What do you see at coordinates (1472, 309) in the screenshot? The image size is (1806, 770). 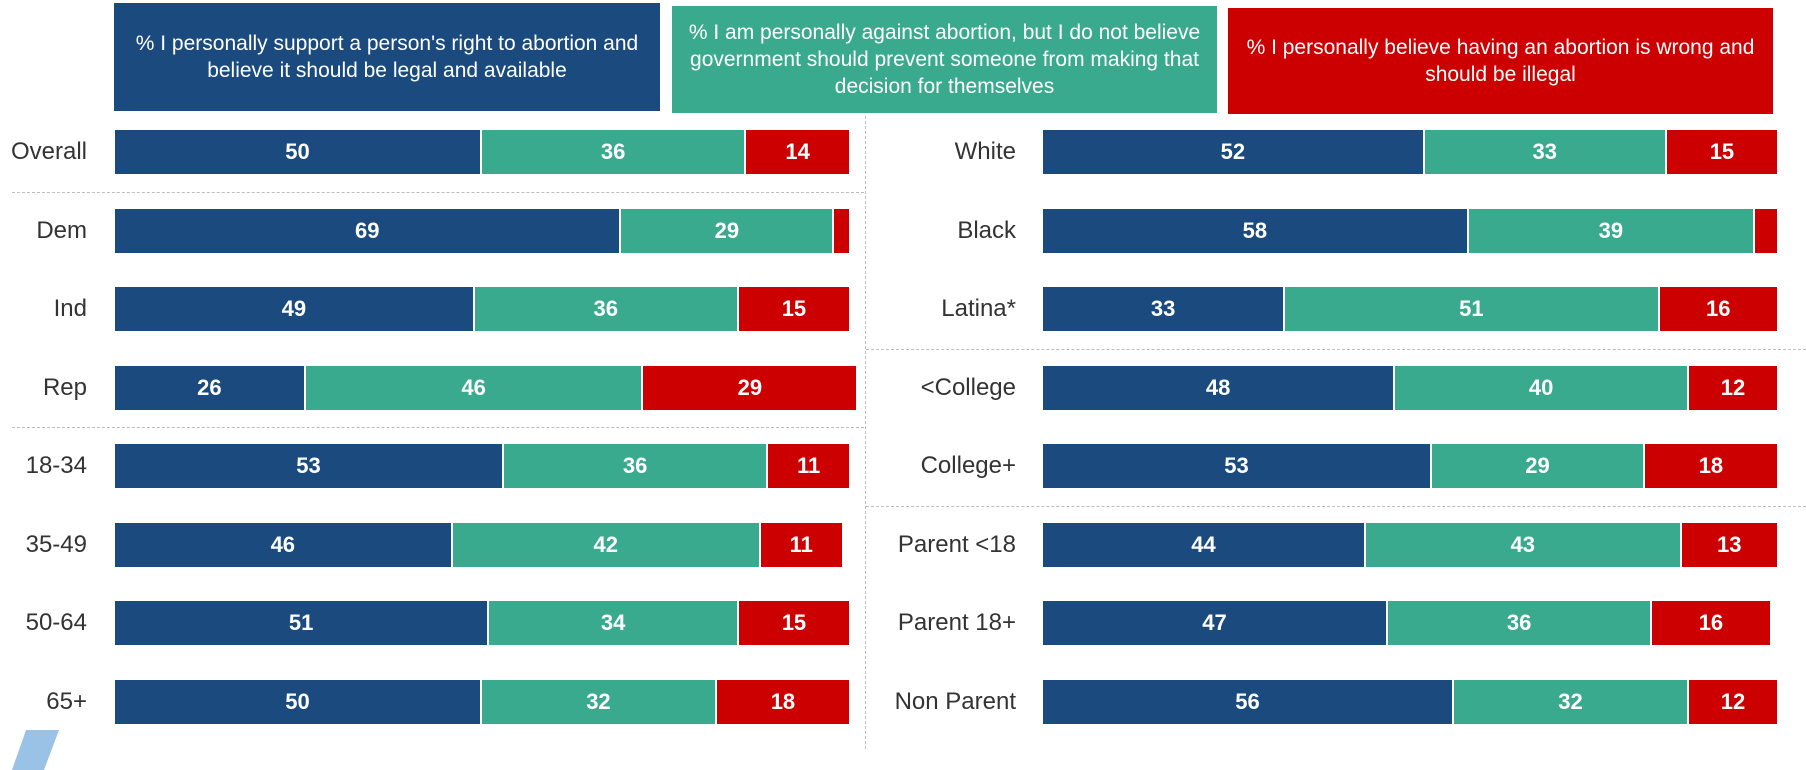 I see `bar-segment-against-personal: 51` at bounding box center [1472, 309].